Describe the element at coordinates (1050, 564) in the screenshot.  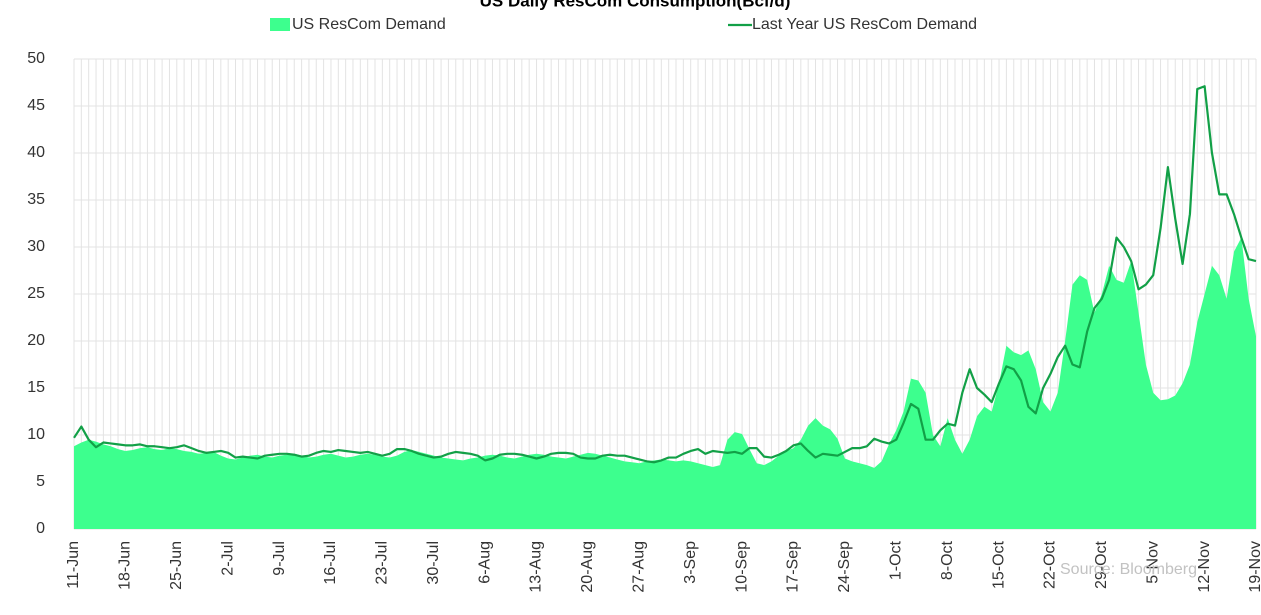
I see `x-tick-label: 22-Oct` at that location.